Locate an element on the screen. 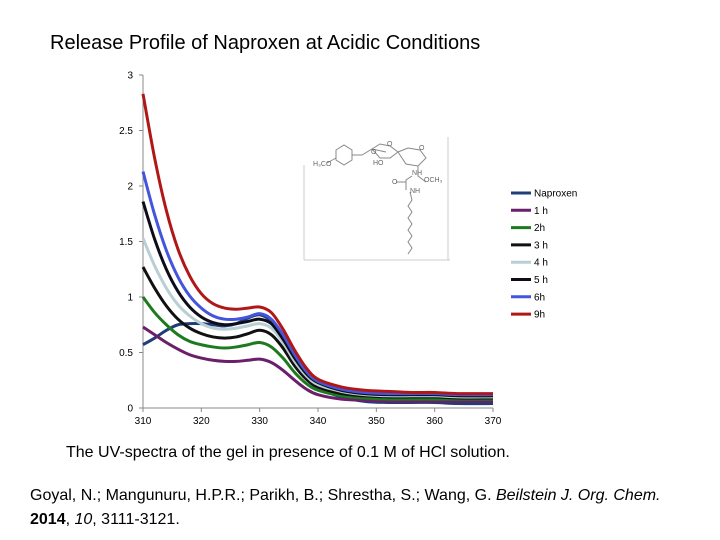 The height and width of the screenshot is (540, 720). legend-label: 6h is located at coordinates (539, 297).